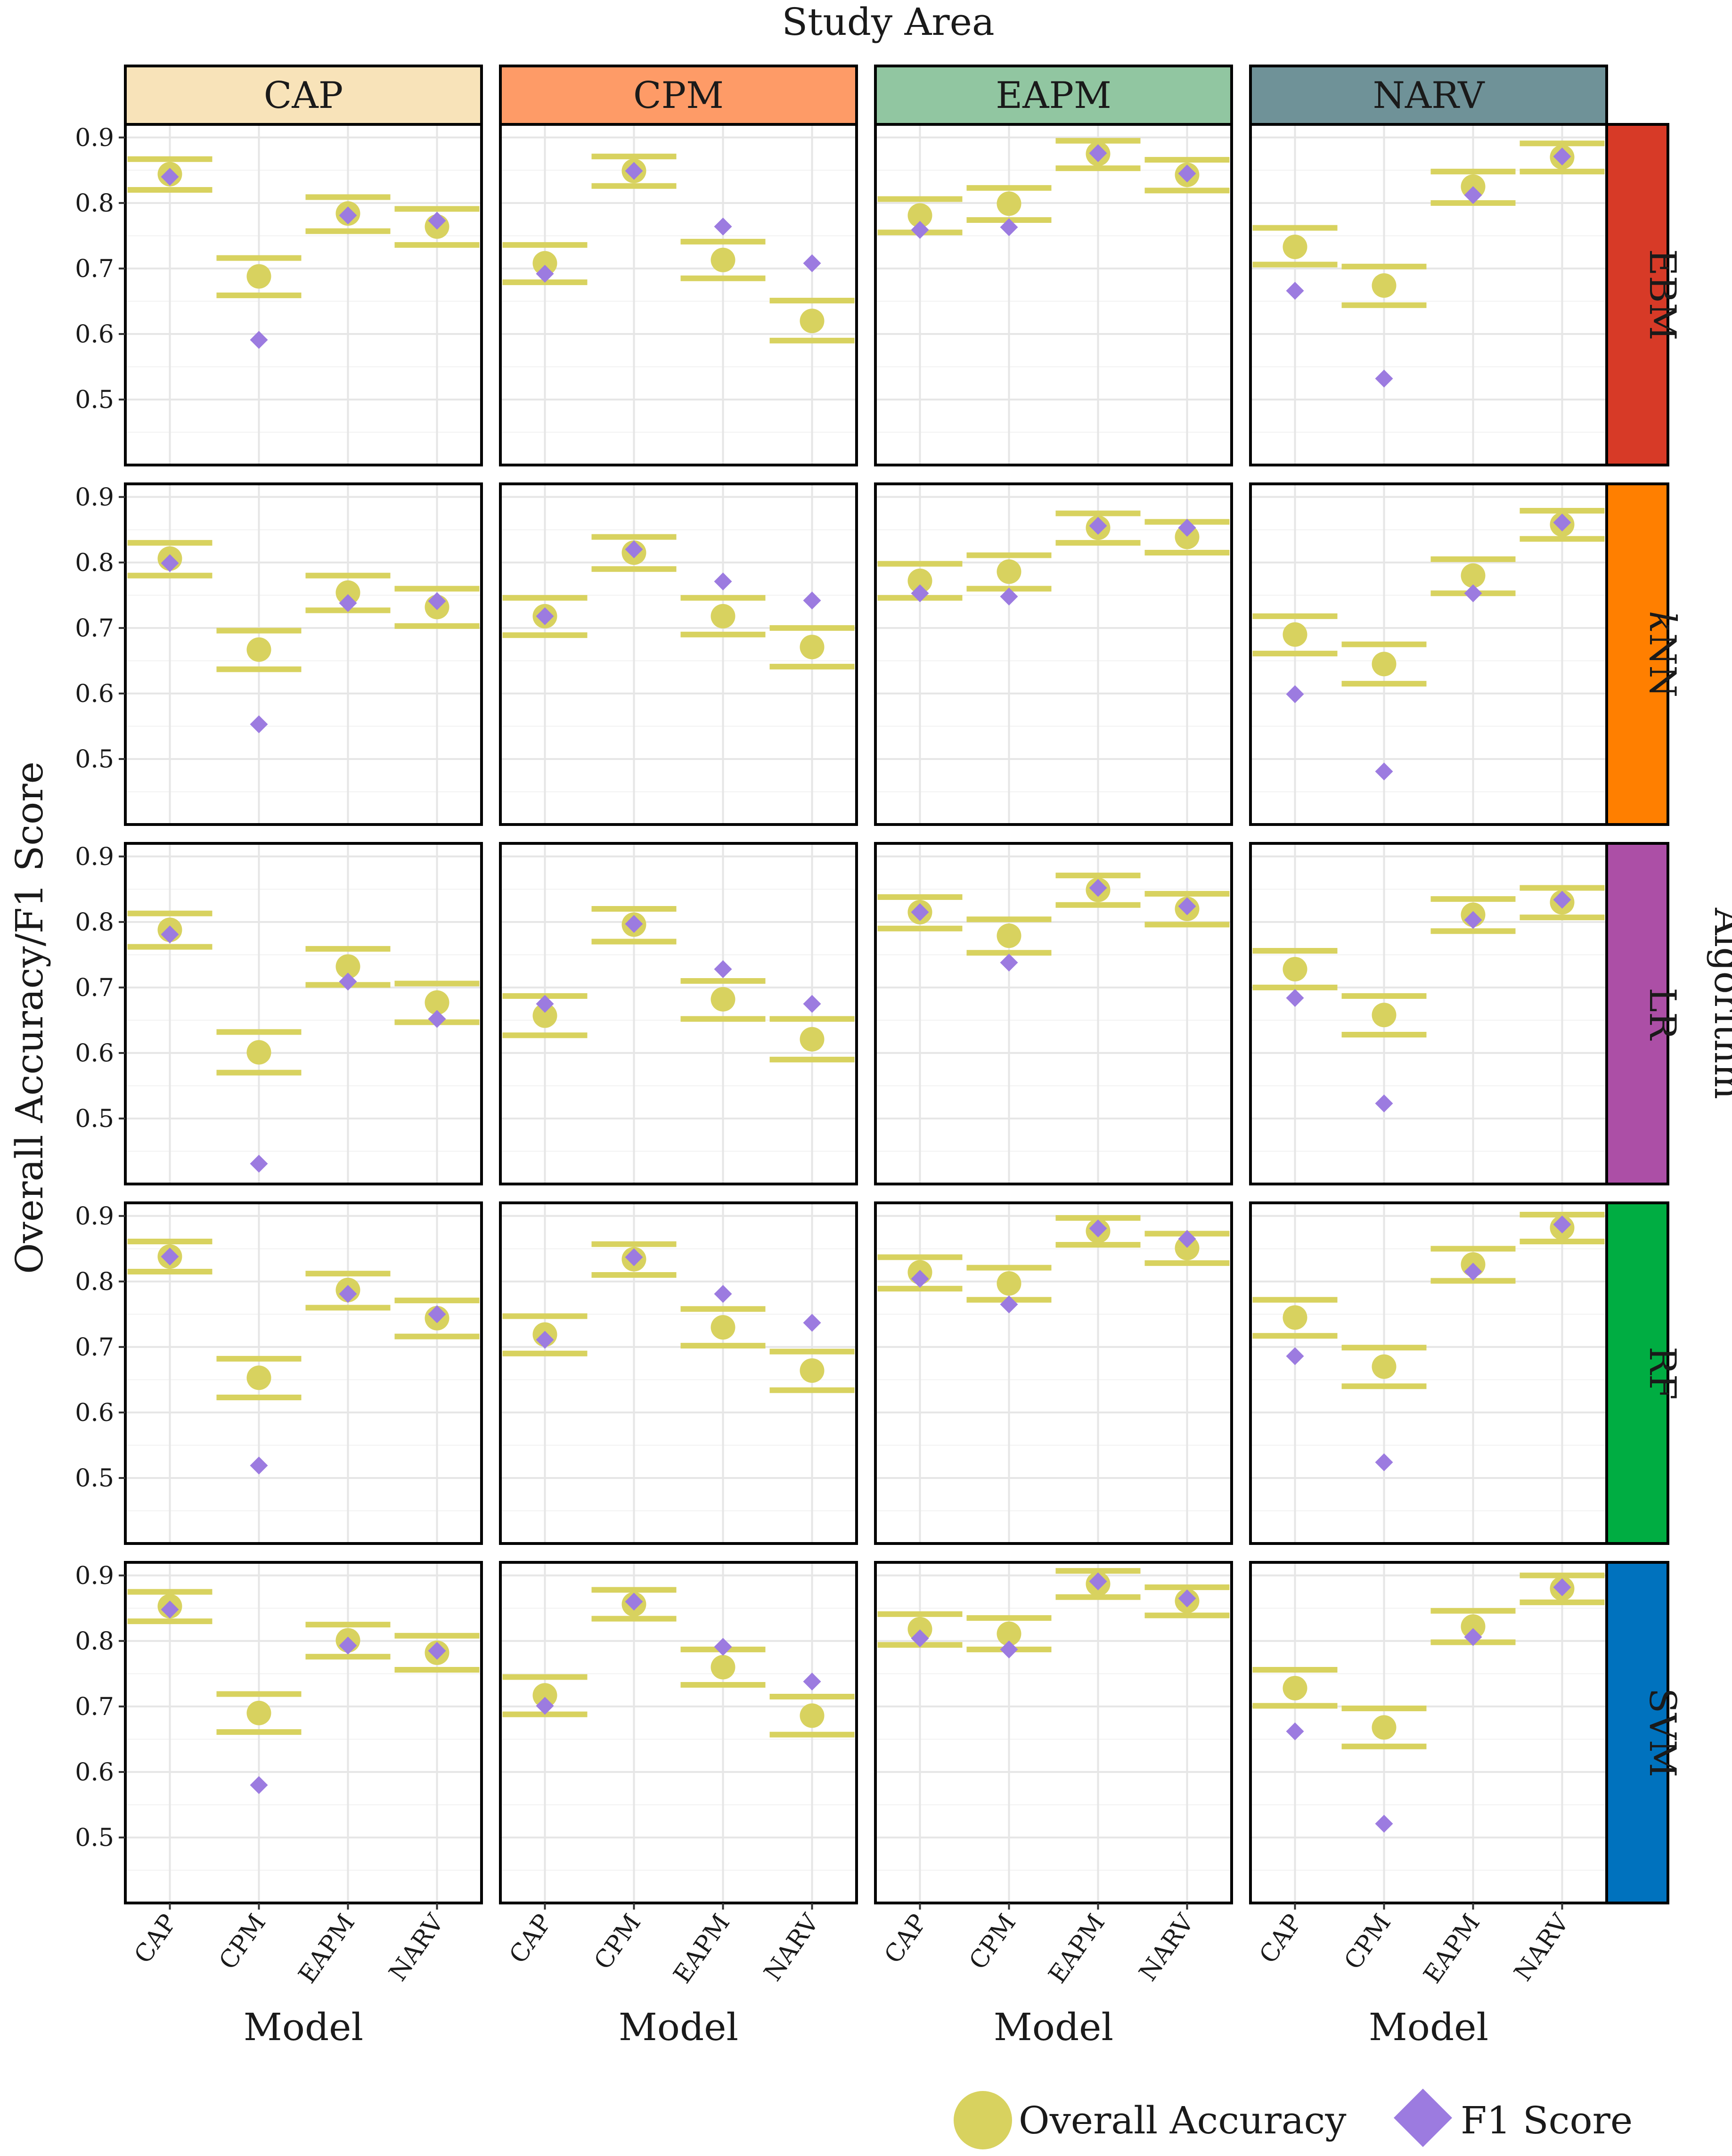  Describe the element at coordinates (1662, 294) in the screenshot. I see `row-strip-label-ebm: EBM` at that location.